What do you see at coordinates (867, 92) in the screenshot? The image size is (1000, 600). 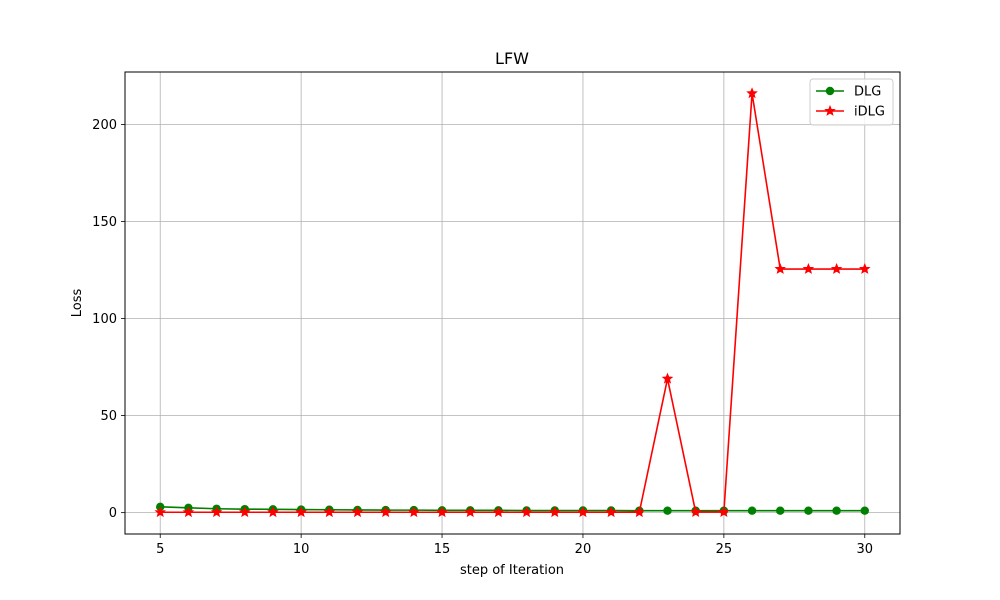 I see `legend-label: DLG` at bounding box center [867, 92].